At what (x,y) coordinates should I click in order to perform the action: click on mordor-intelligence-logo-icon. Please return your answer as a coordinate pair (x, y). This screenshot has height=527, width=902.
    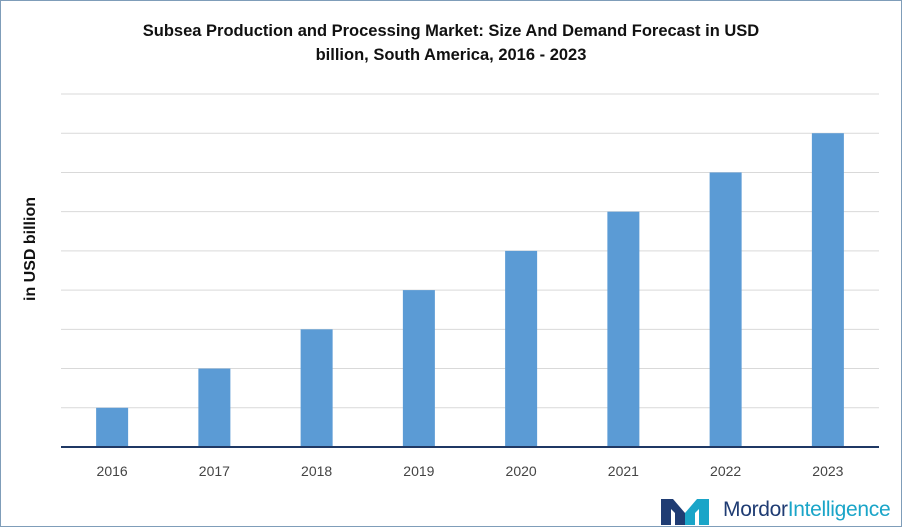
    Looking at the image, I should click on (685, 512).